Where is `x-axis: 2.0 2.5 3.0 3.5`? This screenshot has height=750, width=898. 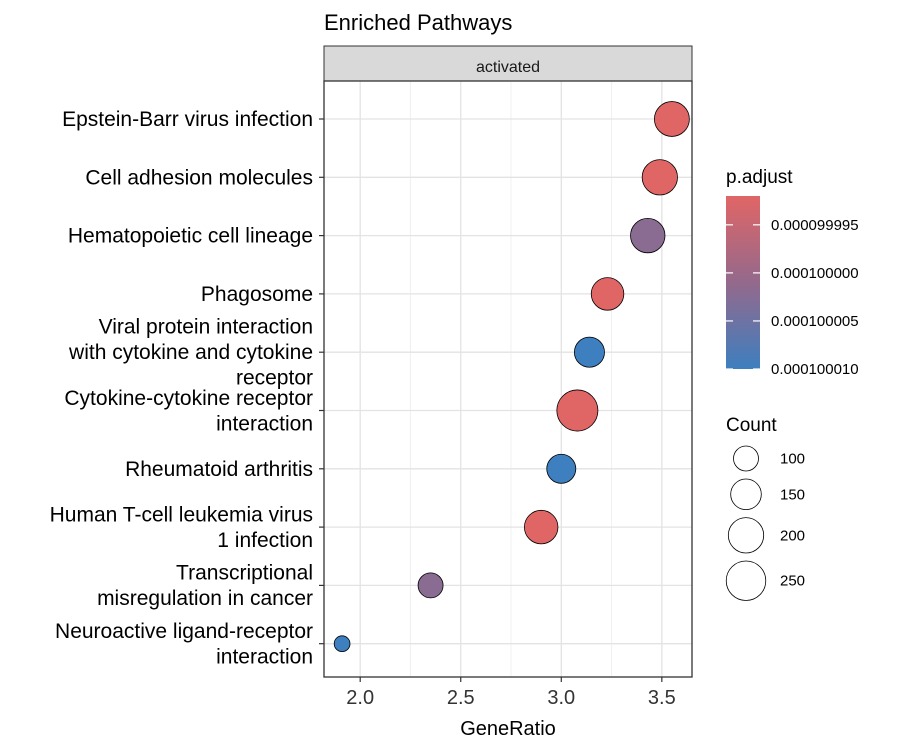 x-axis: 2.0 2.5 3.0 3.5 is located at coordinates (511, 693).